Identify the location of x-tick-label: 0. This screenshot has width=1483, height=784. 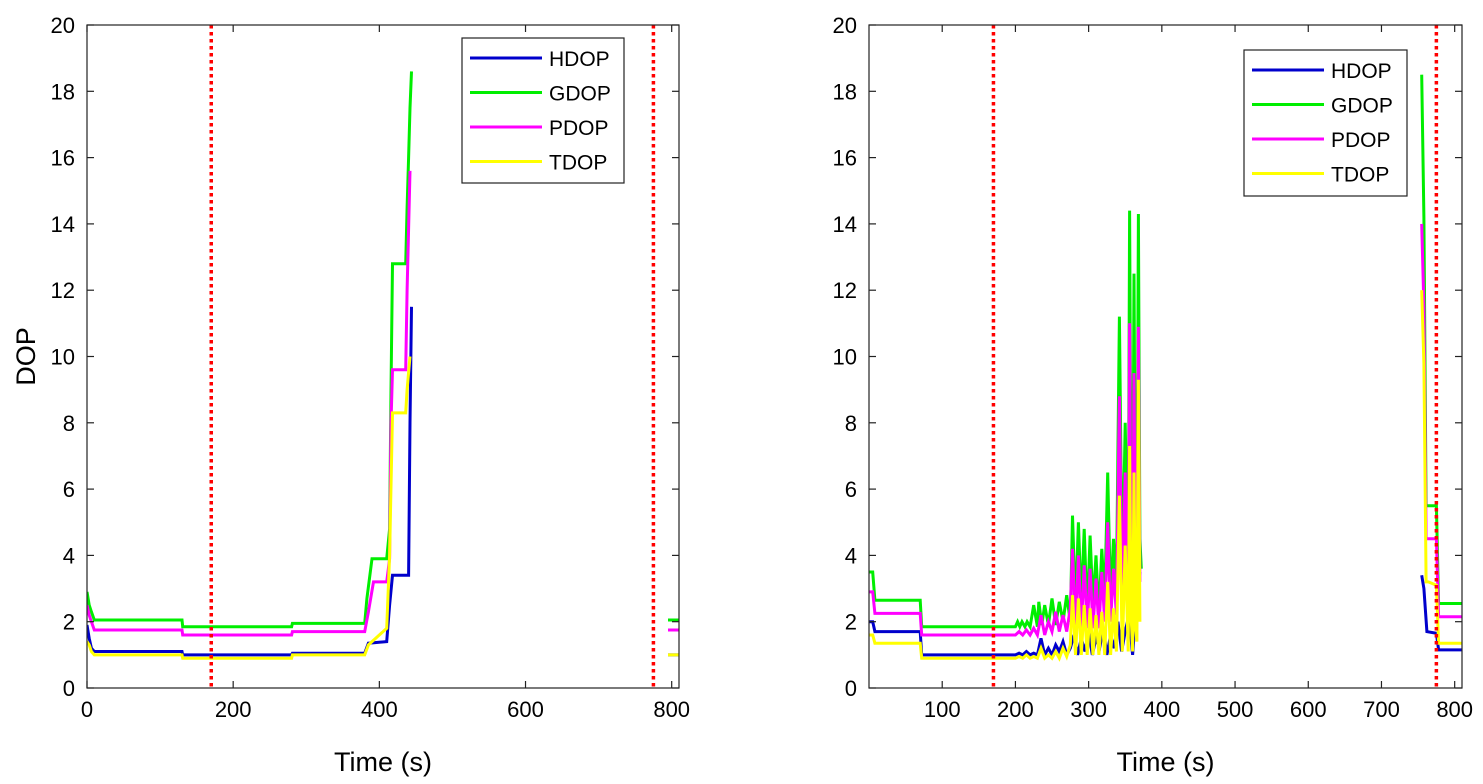
(87, 709).